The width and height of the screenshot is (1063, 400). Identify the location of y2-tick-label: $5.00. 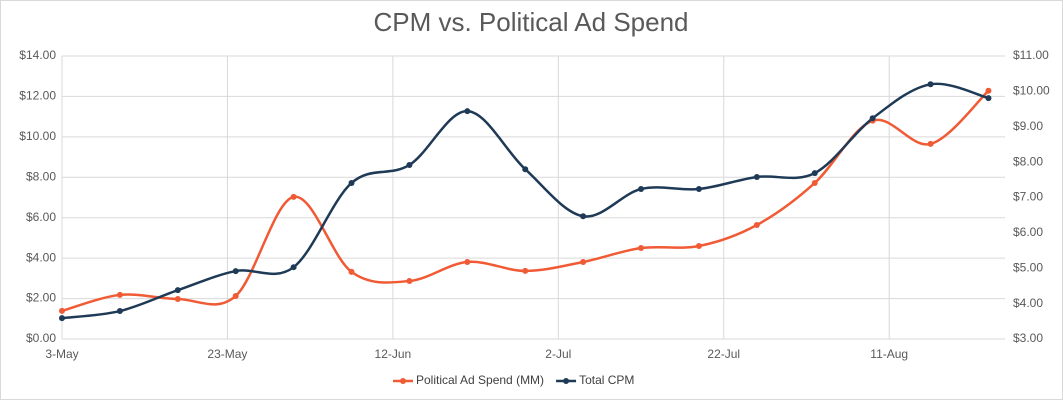
(1028, 267).